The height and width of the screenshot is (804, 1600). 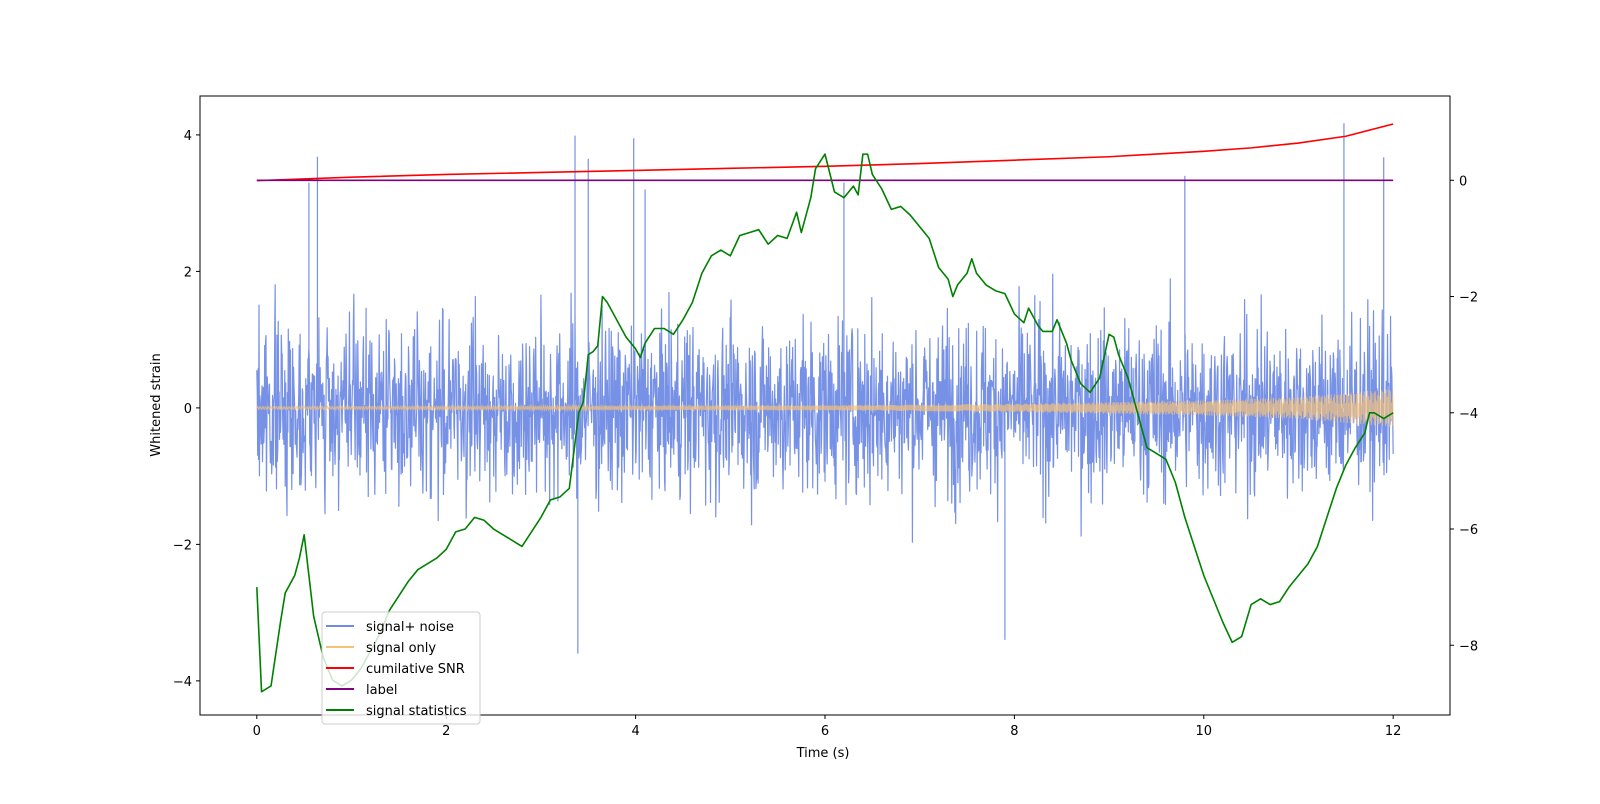 What do you see at coordinates (1463, 181) in the screenshot?
I see `y2-tick-label: 0` at bounding box center [1463, 181].